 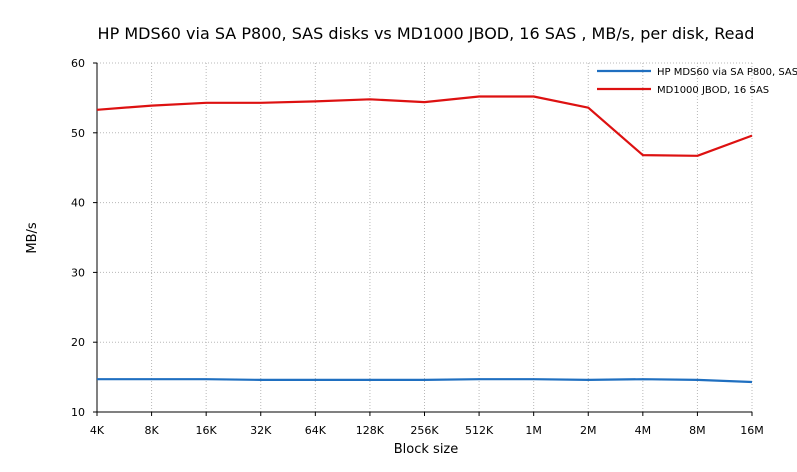 I want to click on x-tick-label: 16K, so click(x=207, y=430).